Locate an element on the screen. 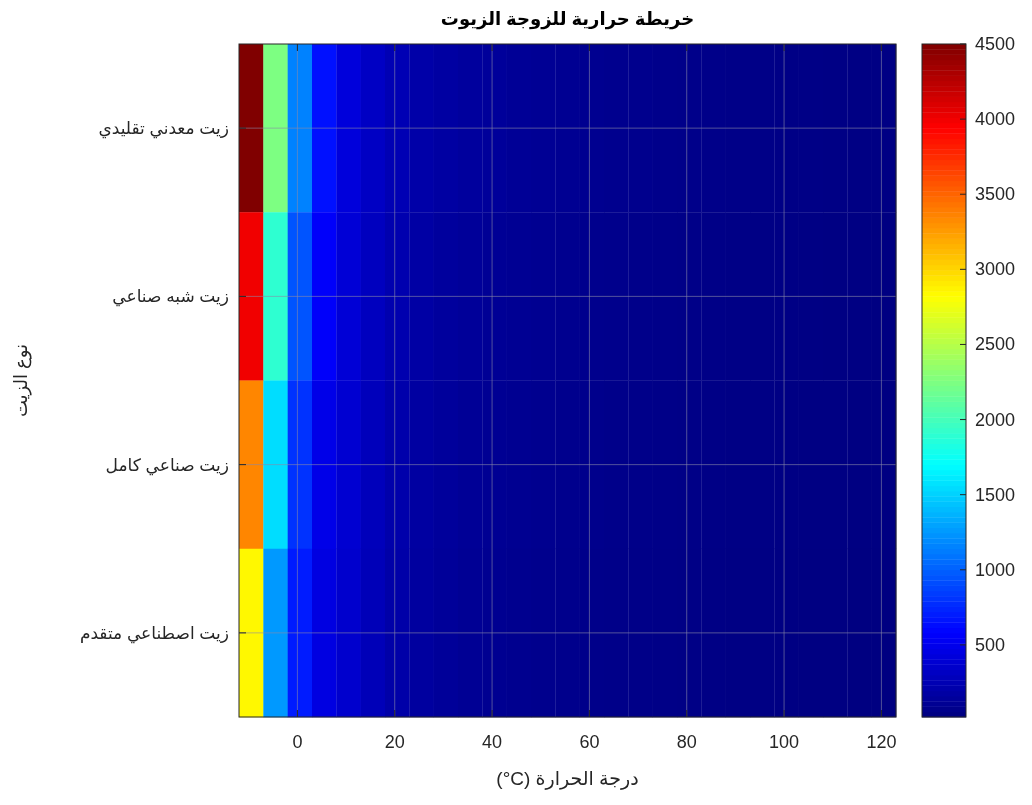 This screenshot has width=1032, height=805. color-bar-label: 4000 is located at coordinates (995, 119).